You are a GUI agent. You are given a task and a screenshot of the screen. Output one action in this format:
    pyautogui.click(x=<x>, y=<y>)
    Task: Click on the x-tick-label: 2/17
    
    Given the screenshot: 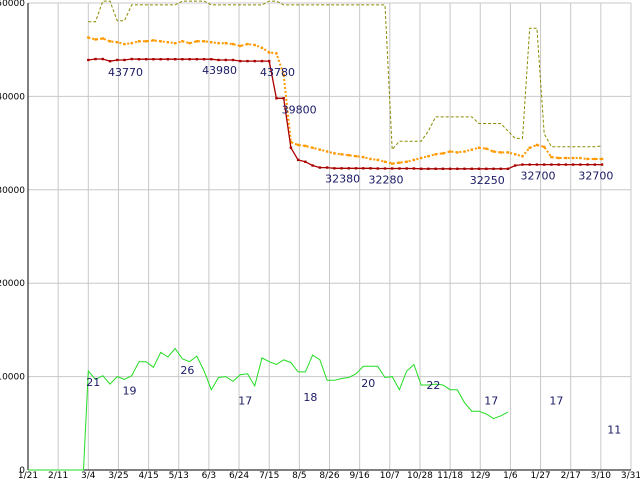 What is the action you would take?
    pyautogui.click(x=571, y=475)
    